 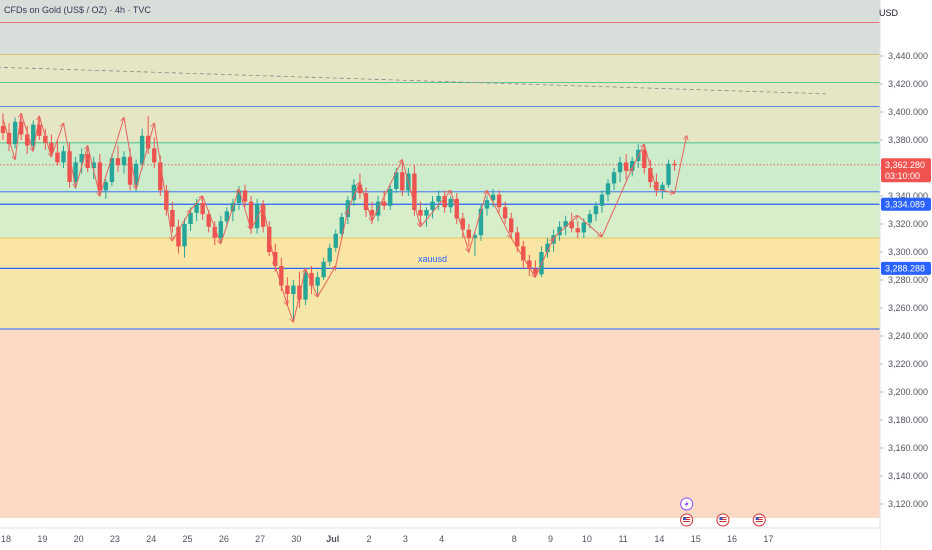 I want to click on price-tick-label: 3,380.000, so click(x=908, y=140).